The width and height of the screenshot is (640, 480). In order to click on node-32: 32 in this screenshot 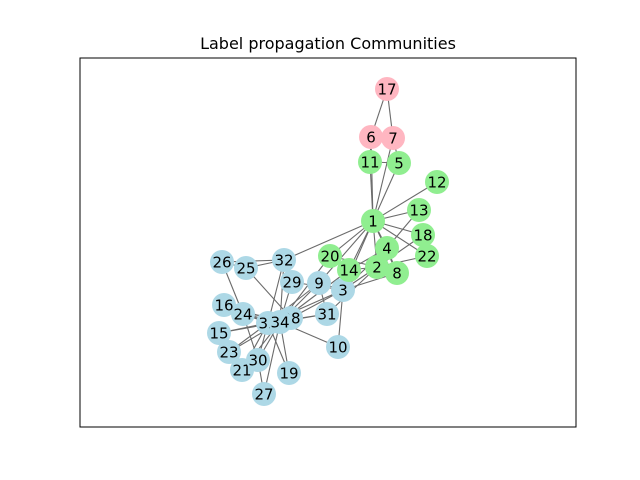, I will do `click(284, 260)`.